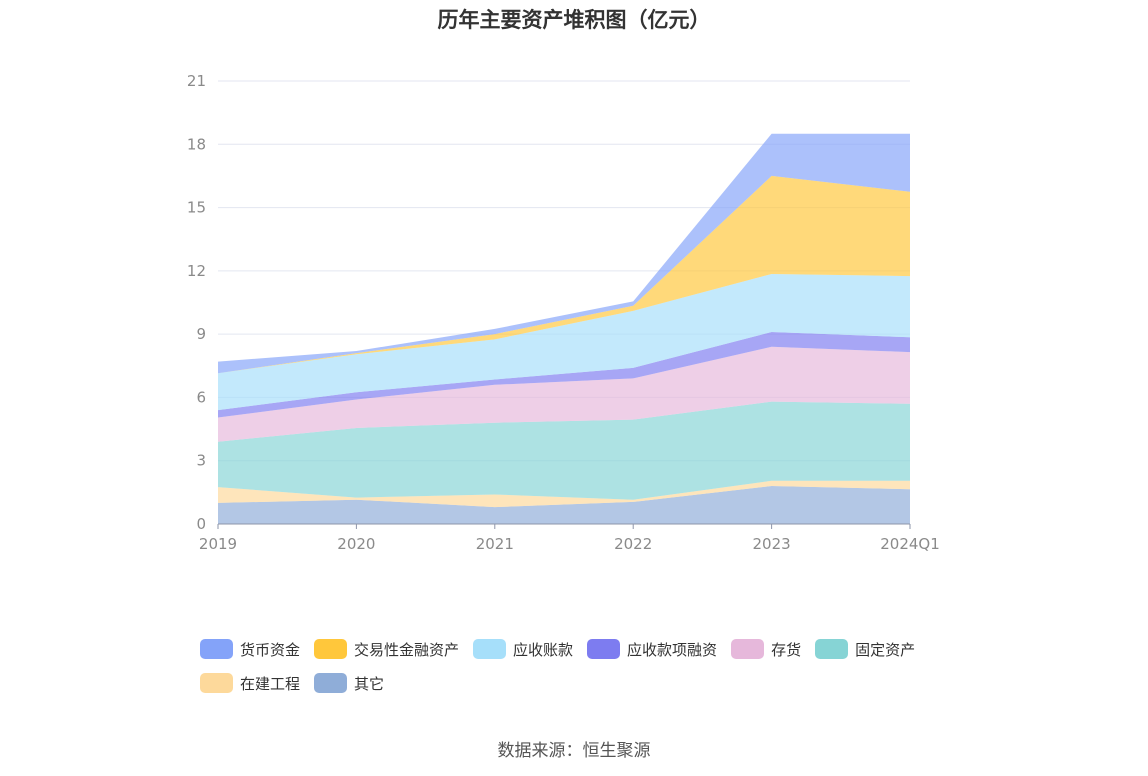  I want to click on legend-item: 固定资产, so click(865, 649).